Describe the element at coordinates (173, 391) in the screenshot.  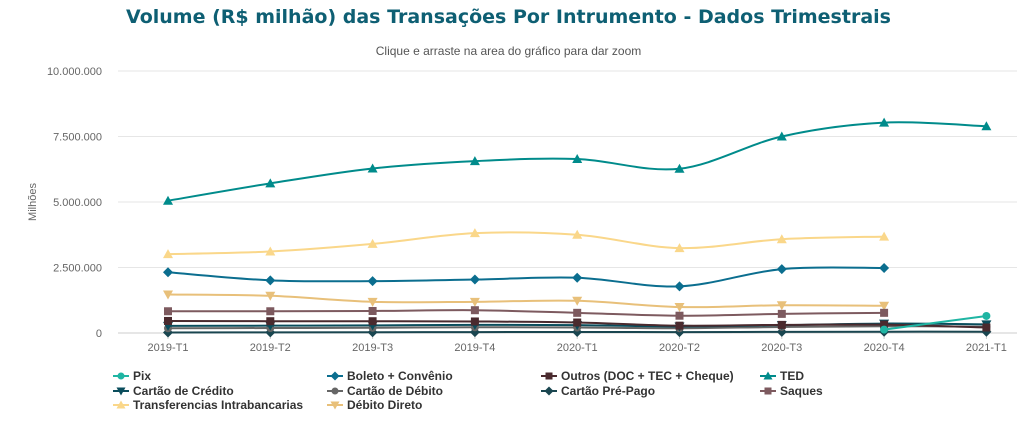
I see `legend-item: Cartão de Crédito` at that location.